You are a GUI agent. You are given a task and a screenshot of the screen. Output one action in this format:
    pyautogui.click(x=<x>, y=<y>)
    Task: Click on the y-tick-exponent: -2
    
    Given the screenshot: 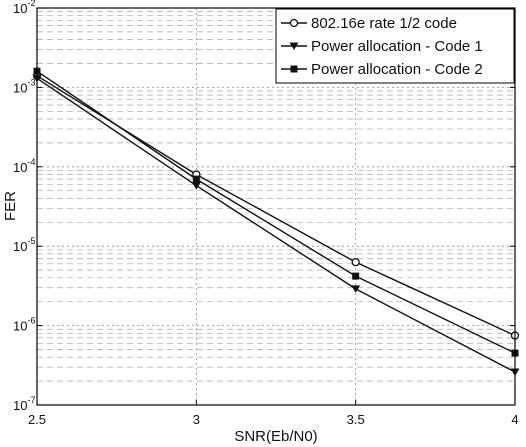 What is the action you would take?
    pyautogui.click(x=31, y=4)
    